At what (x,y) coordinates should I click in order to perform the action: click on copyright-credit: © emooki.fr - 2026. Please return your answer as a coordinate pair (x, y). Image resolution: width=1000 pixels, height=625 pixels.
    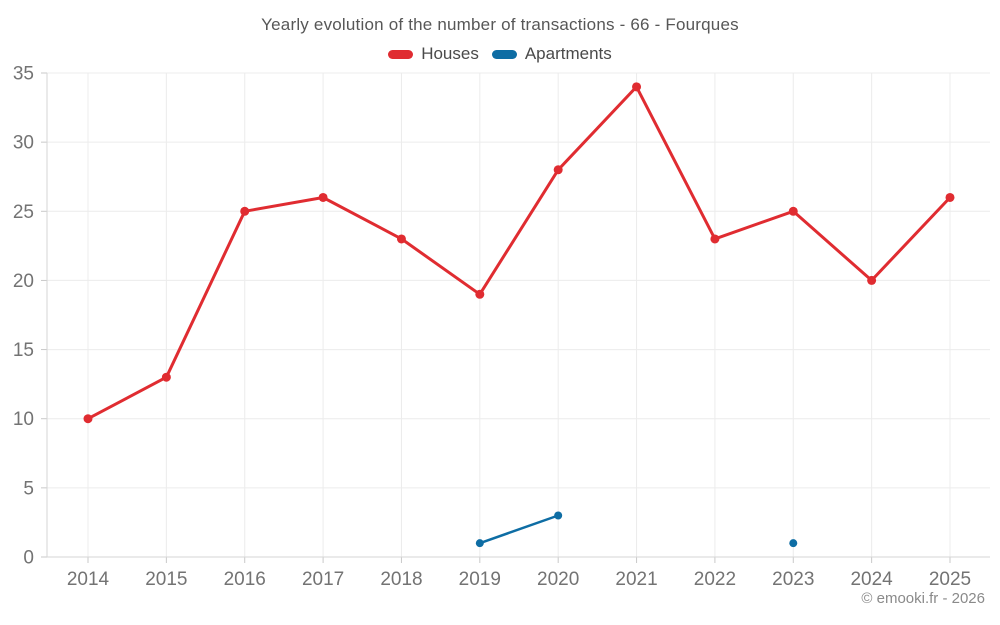
    Looking at the image, I should click on (923, 598).